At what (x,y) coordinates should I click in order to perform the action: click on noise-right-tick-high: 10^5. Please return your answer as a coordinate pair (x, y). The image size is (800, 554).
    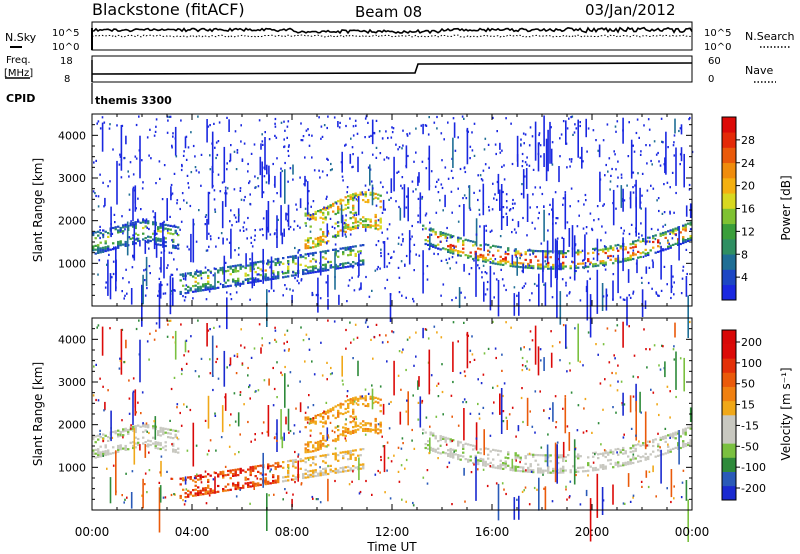
    Looking at the image, I should click on (717, 33).